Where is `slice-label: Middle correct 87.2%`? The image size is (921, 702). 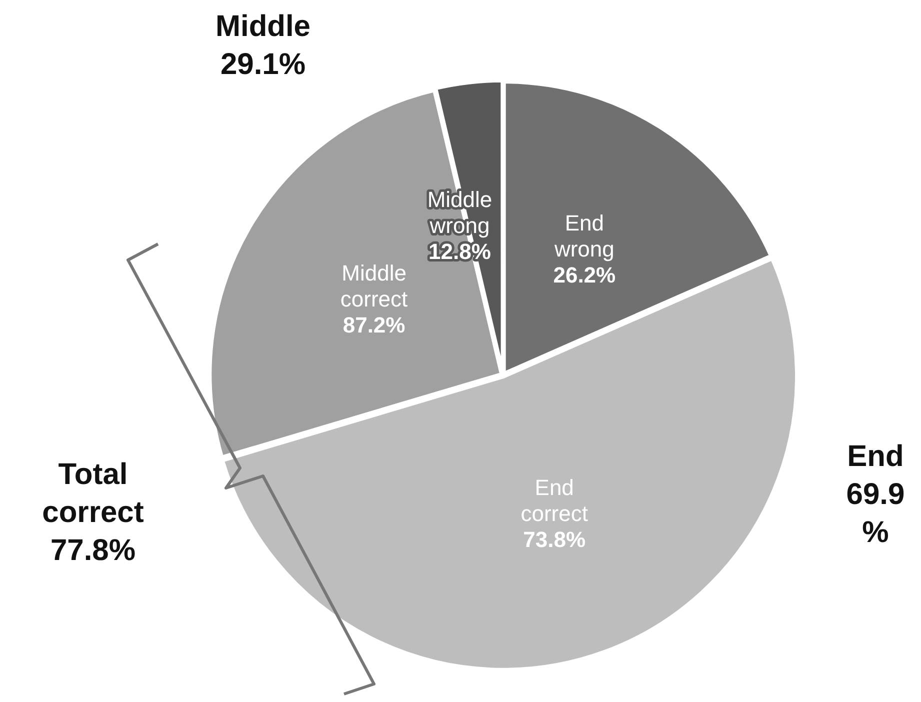
slice-label: Middle correct 87.2% is located at coordinates (374, 299).